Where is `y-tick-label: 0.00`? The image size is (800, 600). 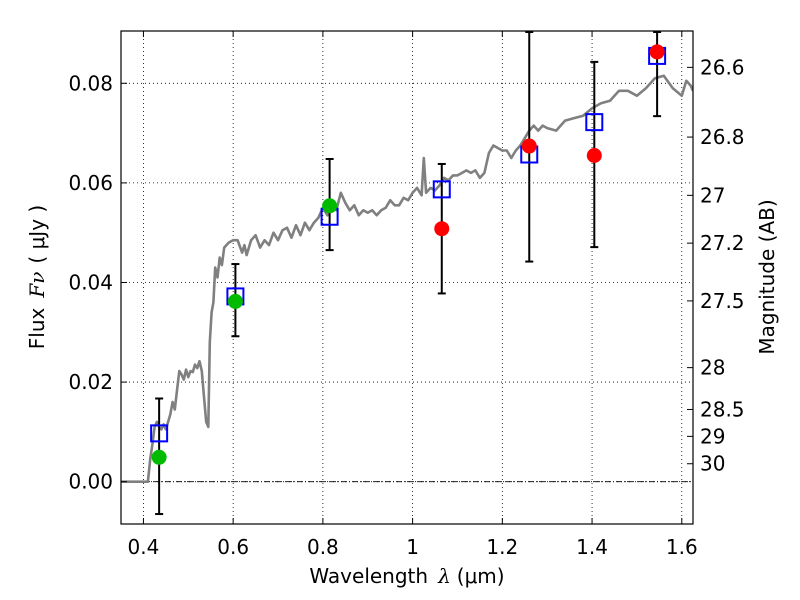 y-tick-label: 0.00 is located at coordinates (90, 482).